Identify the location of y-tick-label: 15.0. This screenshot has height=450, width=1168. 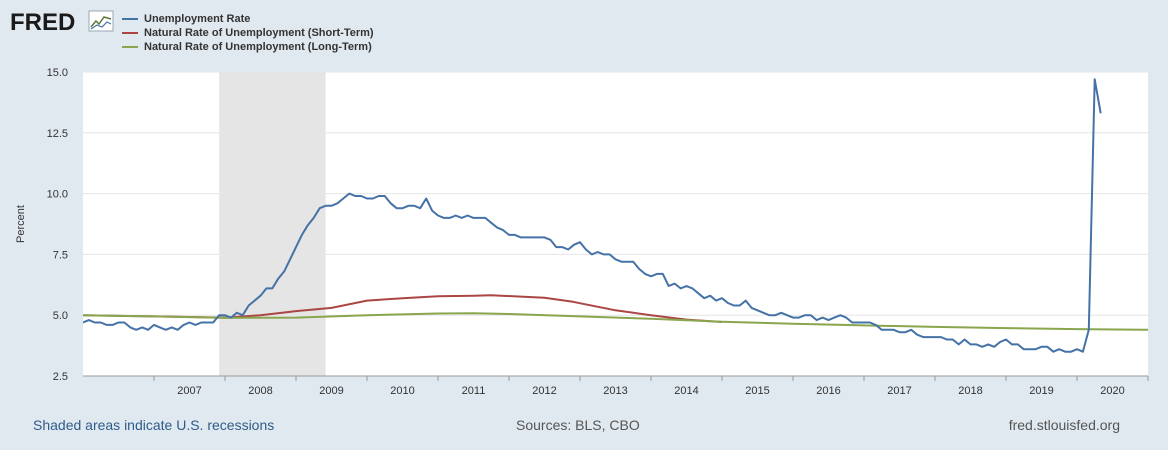
(57, 73).